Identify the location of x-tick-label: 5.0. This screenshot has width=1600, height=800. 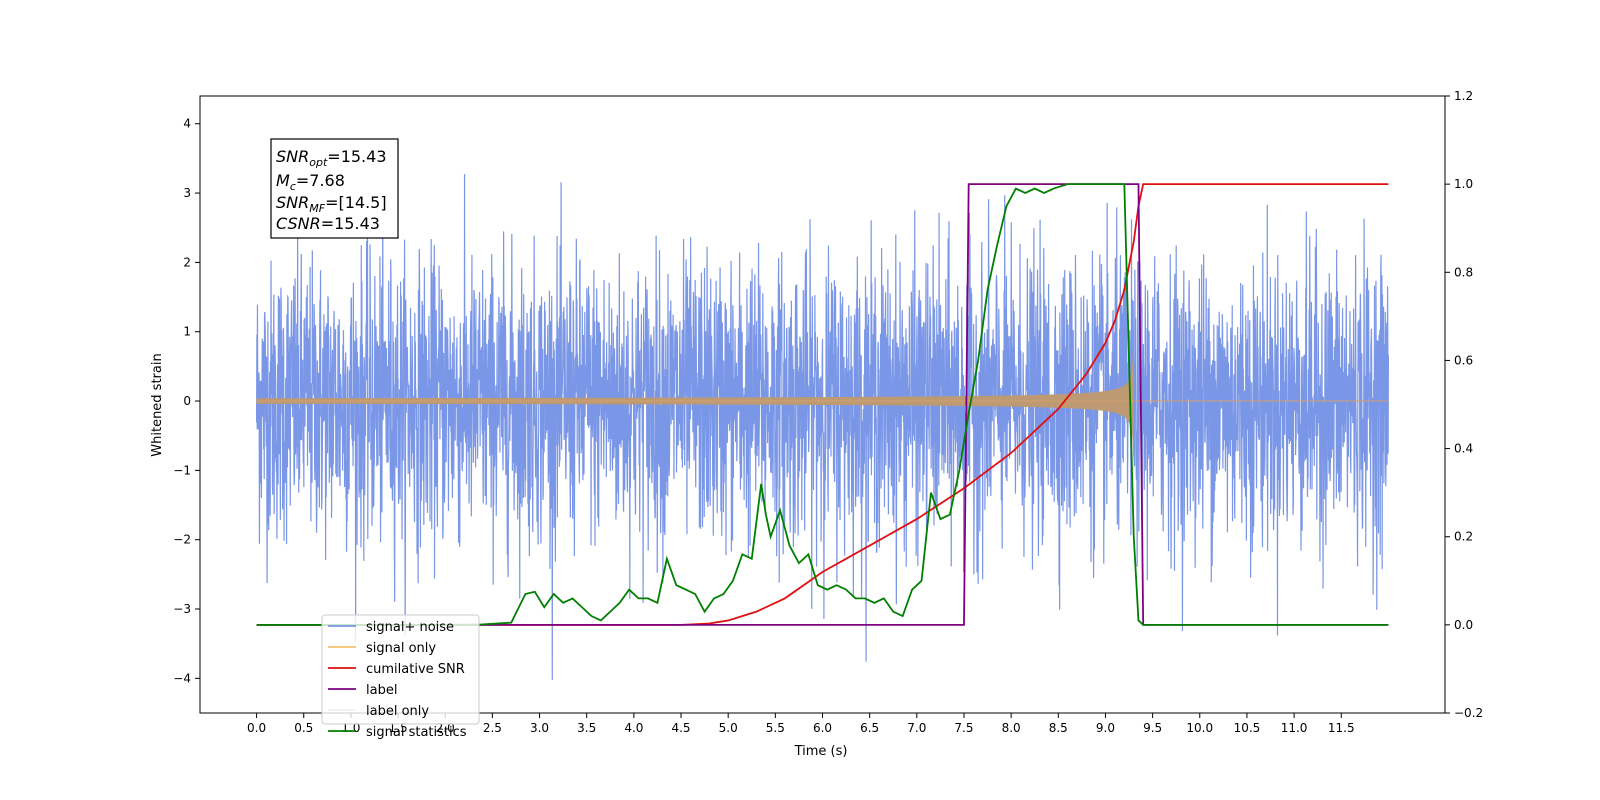
(728, 728).